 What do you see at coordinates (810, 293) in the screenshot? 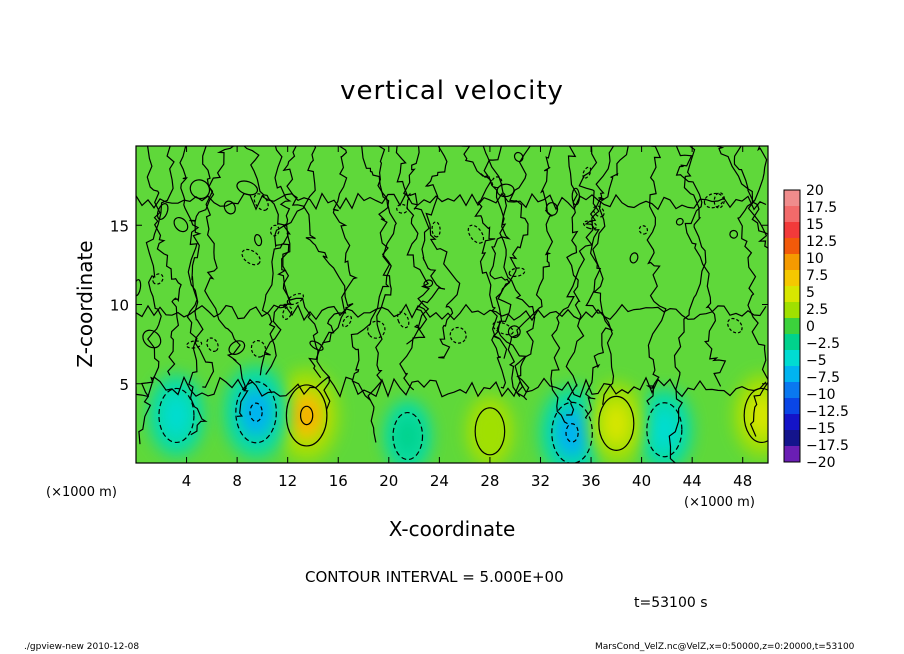
I see `colorbar-label: 5` at bounding box center [810, 293].